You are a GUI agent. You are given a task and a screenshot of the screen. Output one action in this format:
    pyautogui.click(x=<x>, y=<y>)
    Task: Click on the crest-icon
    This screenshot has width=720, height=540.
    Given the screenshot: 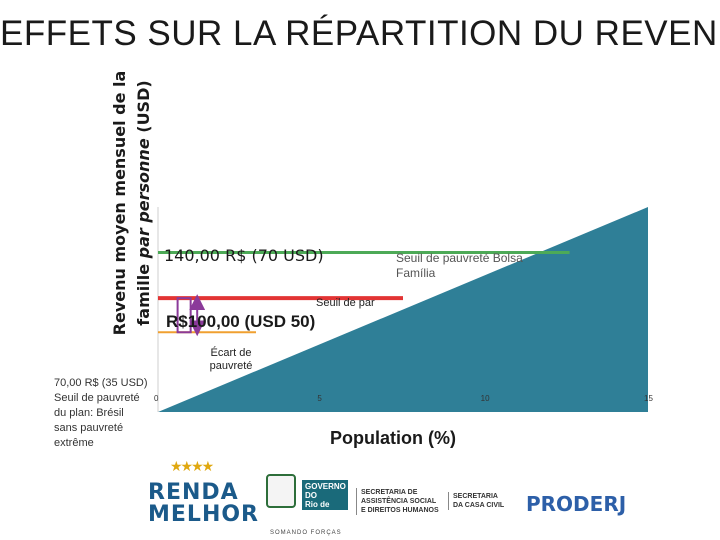 What is the action you would take?
    pyautogui.click(x=281, y=491)
    